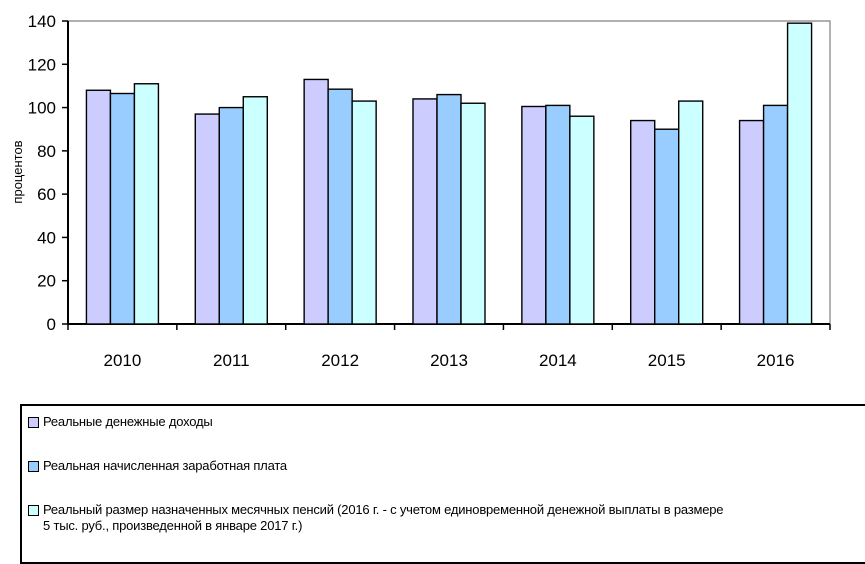 This screenshot has height=564, width=865. Describe the element at coordinates (165, 465) in the screenshot. I see `legend-label-real-wage: Реальная начисленная заработная плата` at that location.